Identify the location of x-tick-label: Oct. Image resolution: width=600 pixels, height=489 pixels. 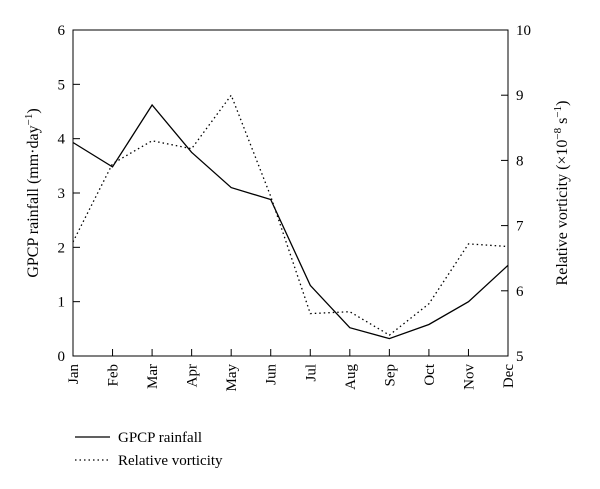
(430, 374).